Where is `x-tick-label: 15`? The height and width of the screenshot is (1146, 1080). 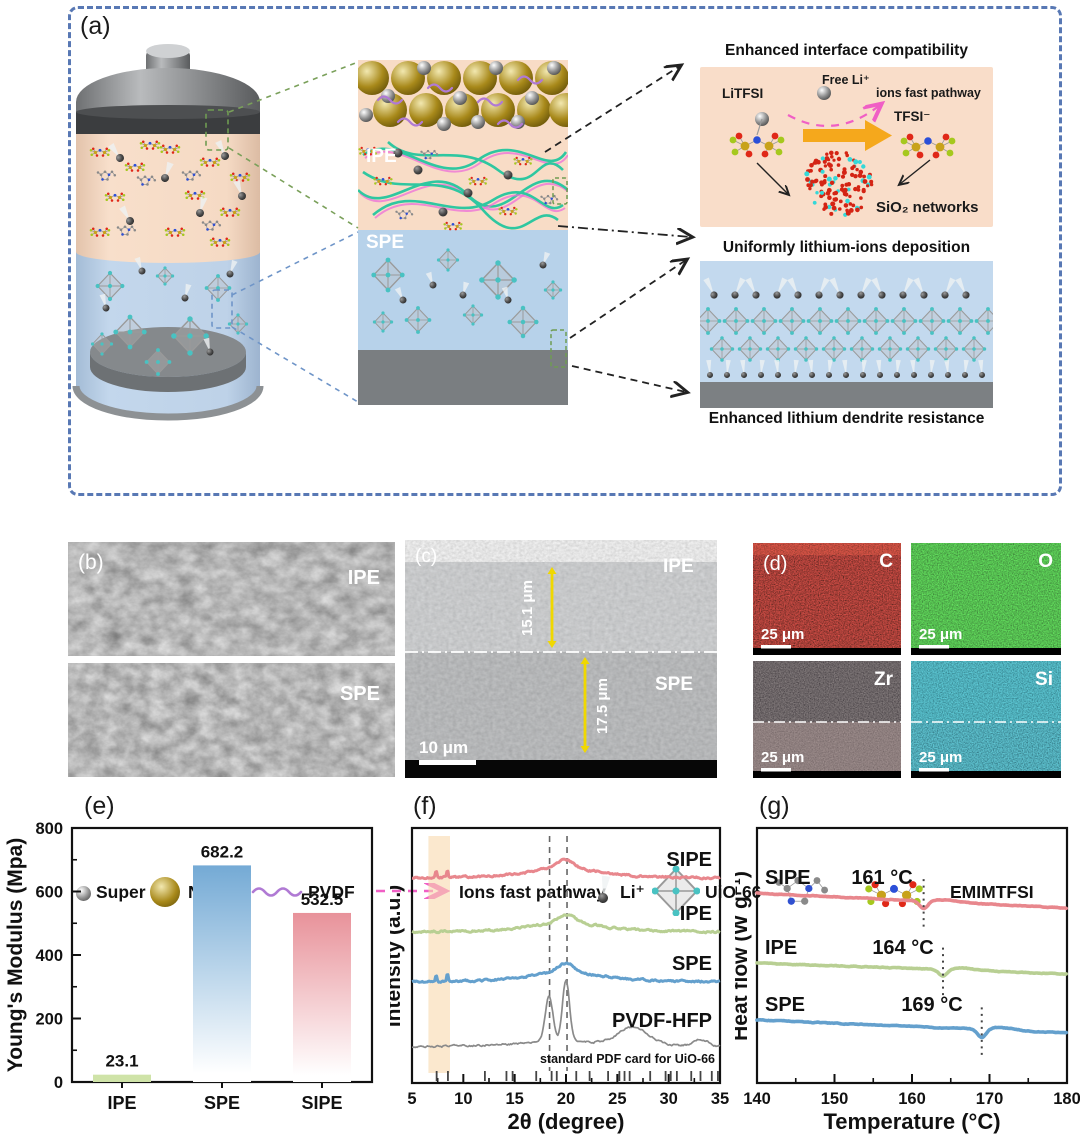
x-tick-label: 15 is located at coordinates (514, 1099).